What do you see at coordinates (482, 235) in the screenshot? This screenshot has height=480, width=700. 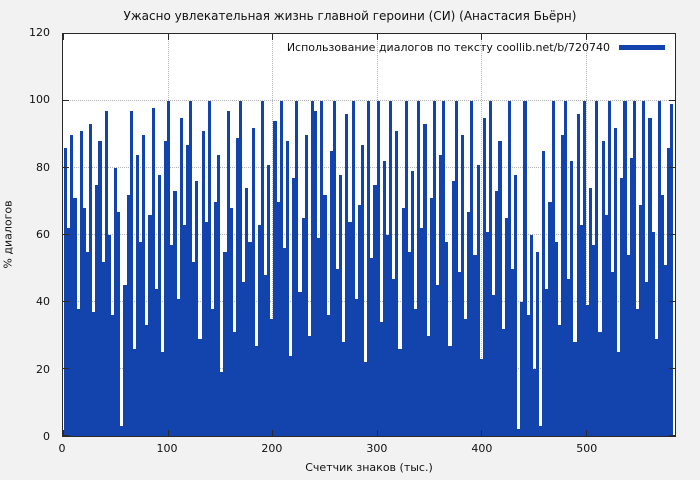 I see `gridline-vertical` at bounding box center [482, 235].